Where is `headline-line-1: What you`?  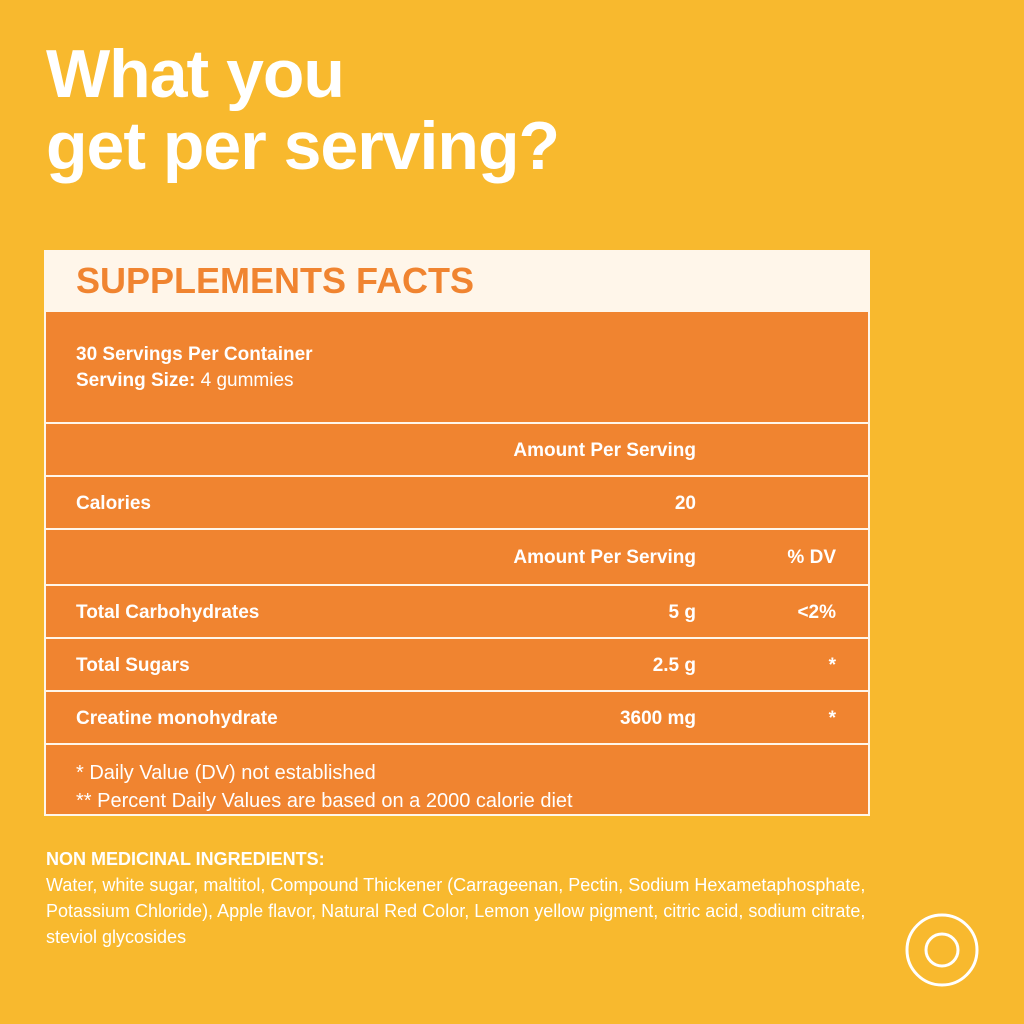
headline-line-1: What you is located at coordinates (195, 74).